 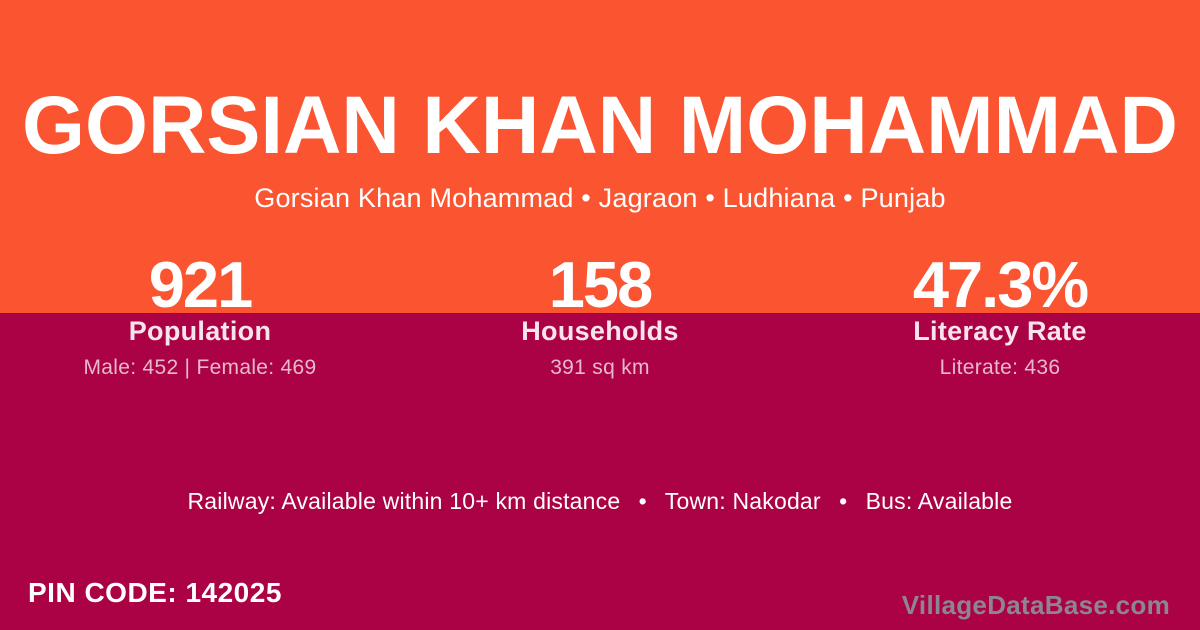 I want to click on stat-detail-area: 391 sq km, so click(x=600, y=367).